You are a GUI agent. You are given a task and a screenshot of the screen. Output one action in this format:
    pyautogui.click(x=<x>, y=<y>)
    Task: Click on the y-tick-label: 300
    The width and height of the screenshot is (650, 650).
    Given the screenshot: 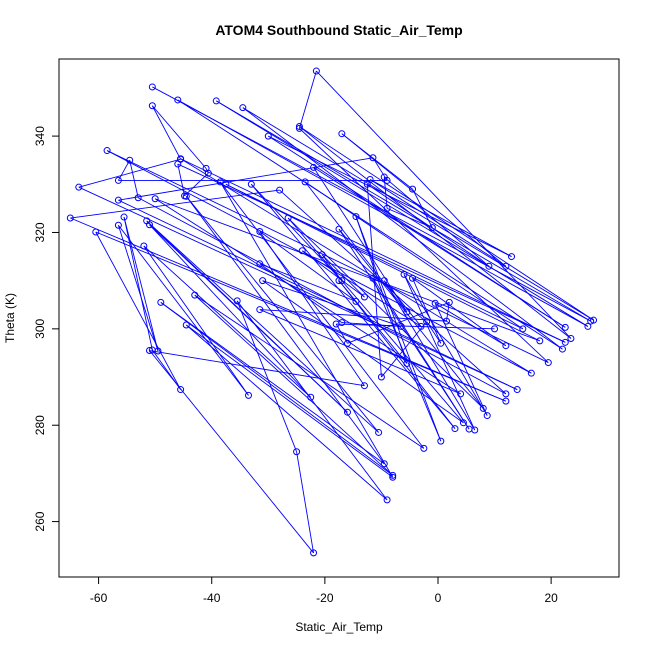 What is the action you would take?
    pyautogui.click(x=40, y=329)
    